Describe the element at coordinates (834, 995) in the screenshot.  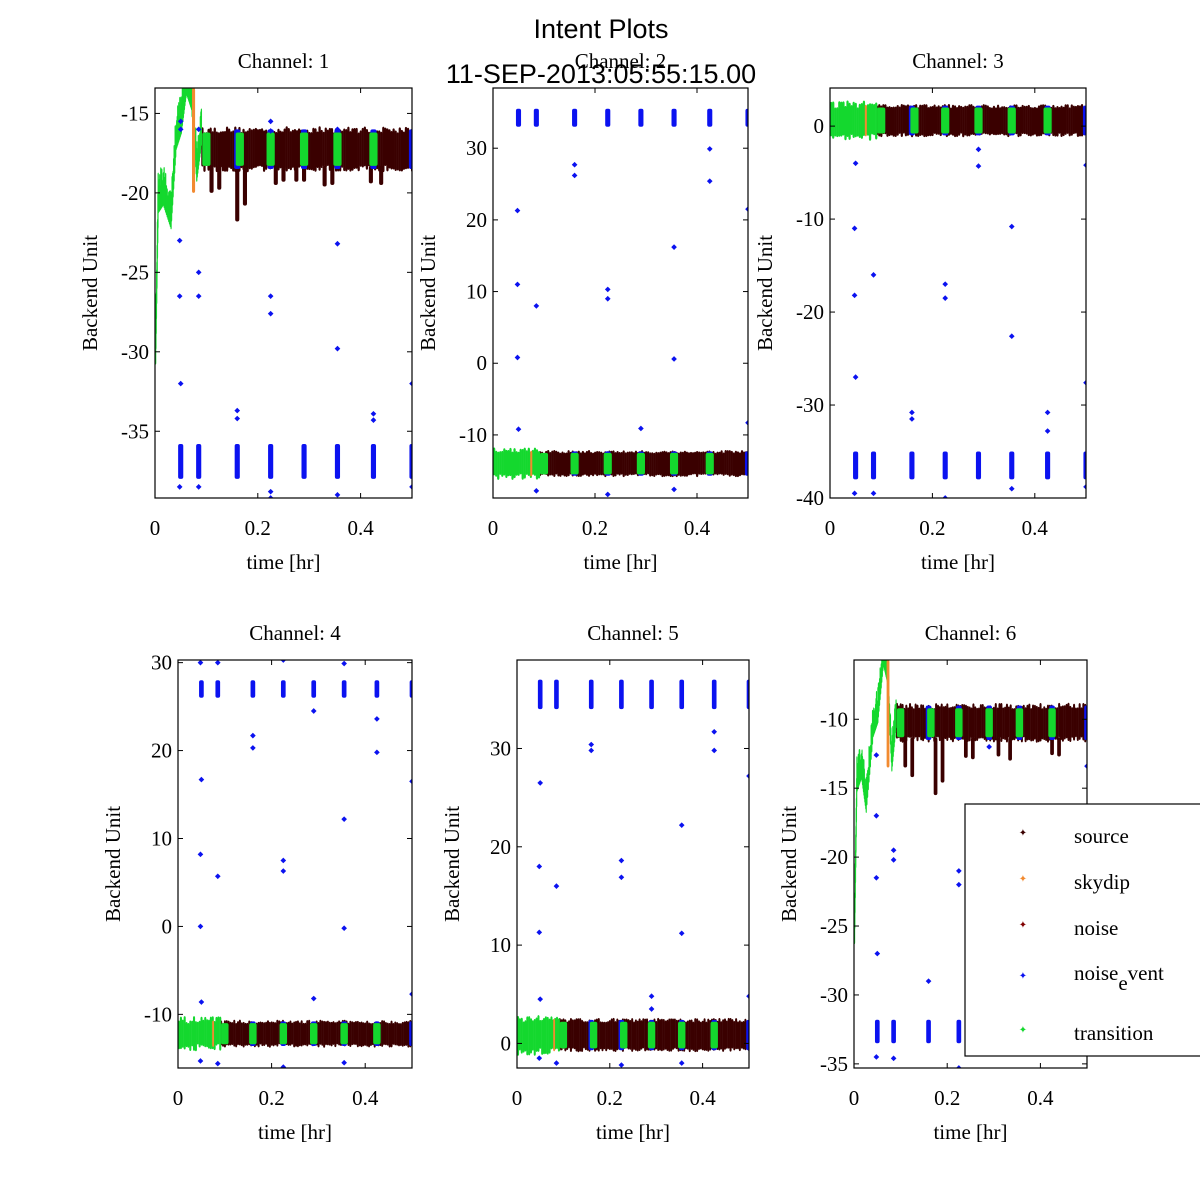
I see `y-tick-label: -30` at that location.